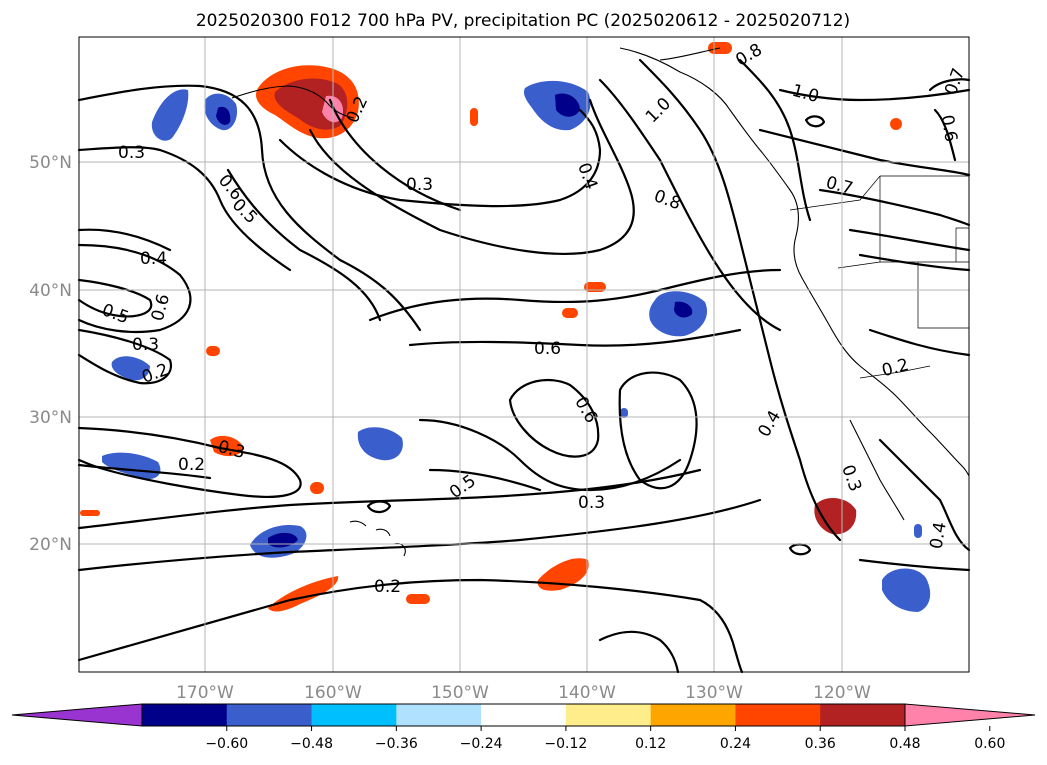 This screenshot has width=1047, height=765. What do you see at coordinates (714, 693) in the screenshot?
I see `lon-label: 130°W` at bounding box center [714, 693].